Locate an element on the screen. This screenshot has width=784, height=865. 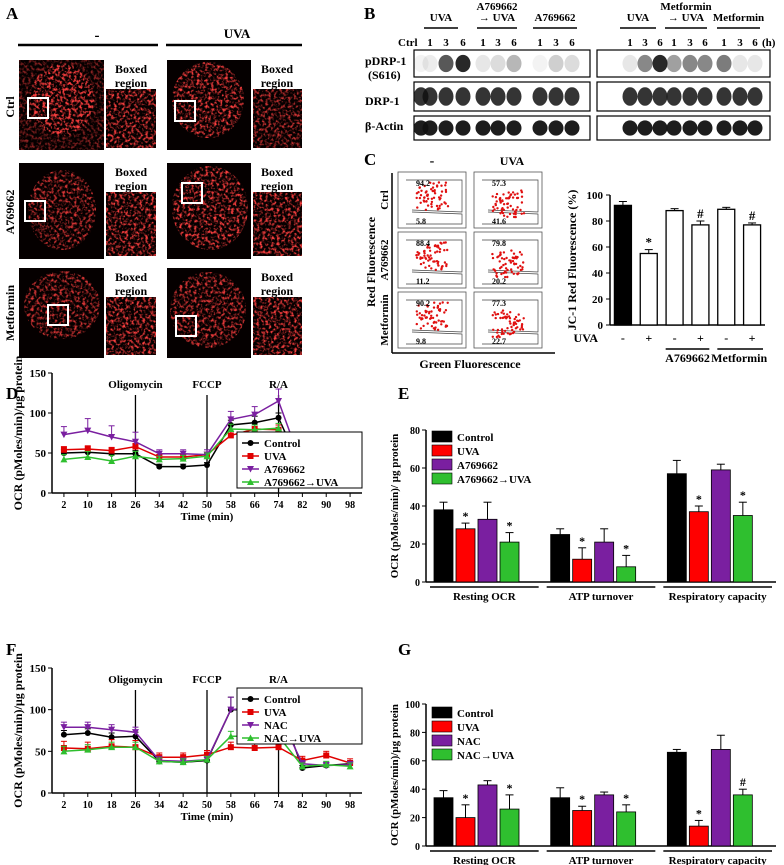
legend-entry: A769662 is located at coordinates (284, 470).